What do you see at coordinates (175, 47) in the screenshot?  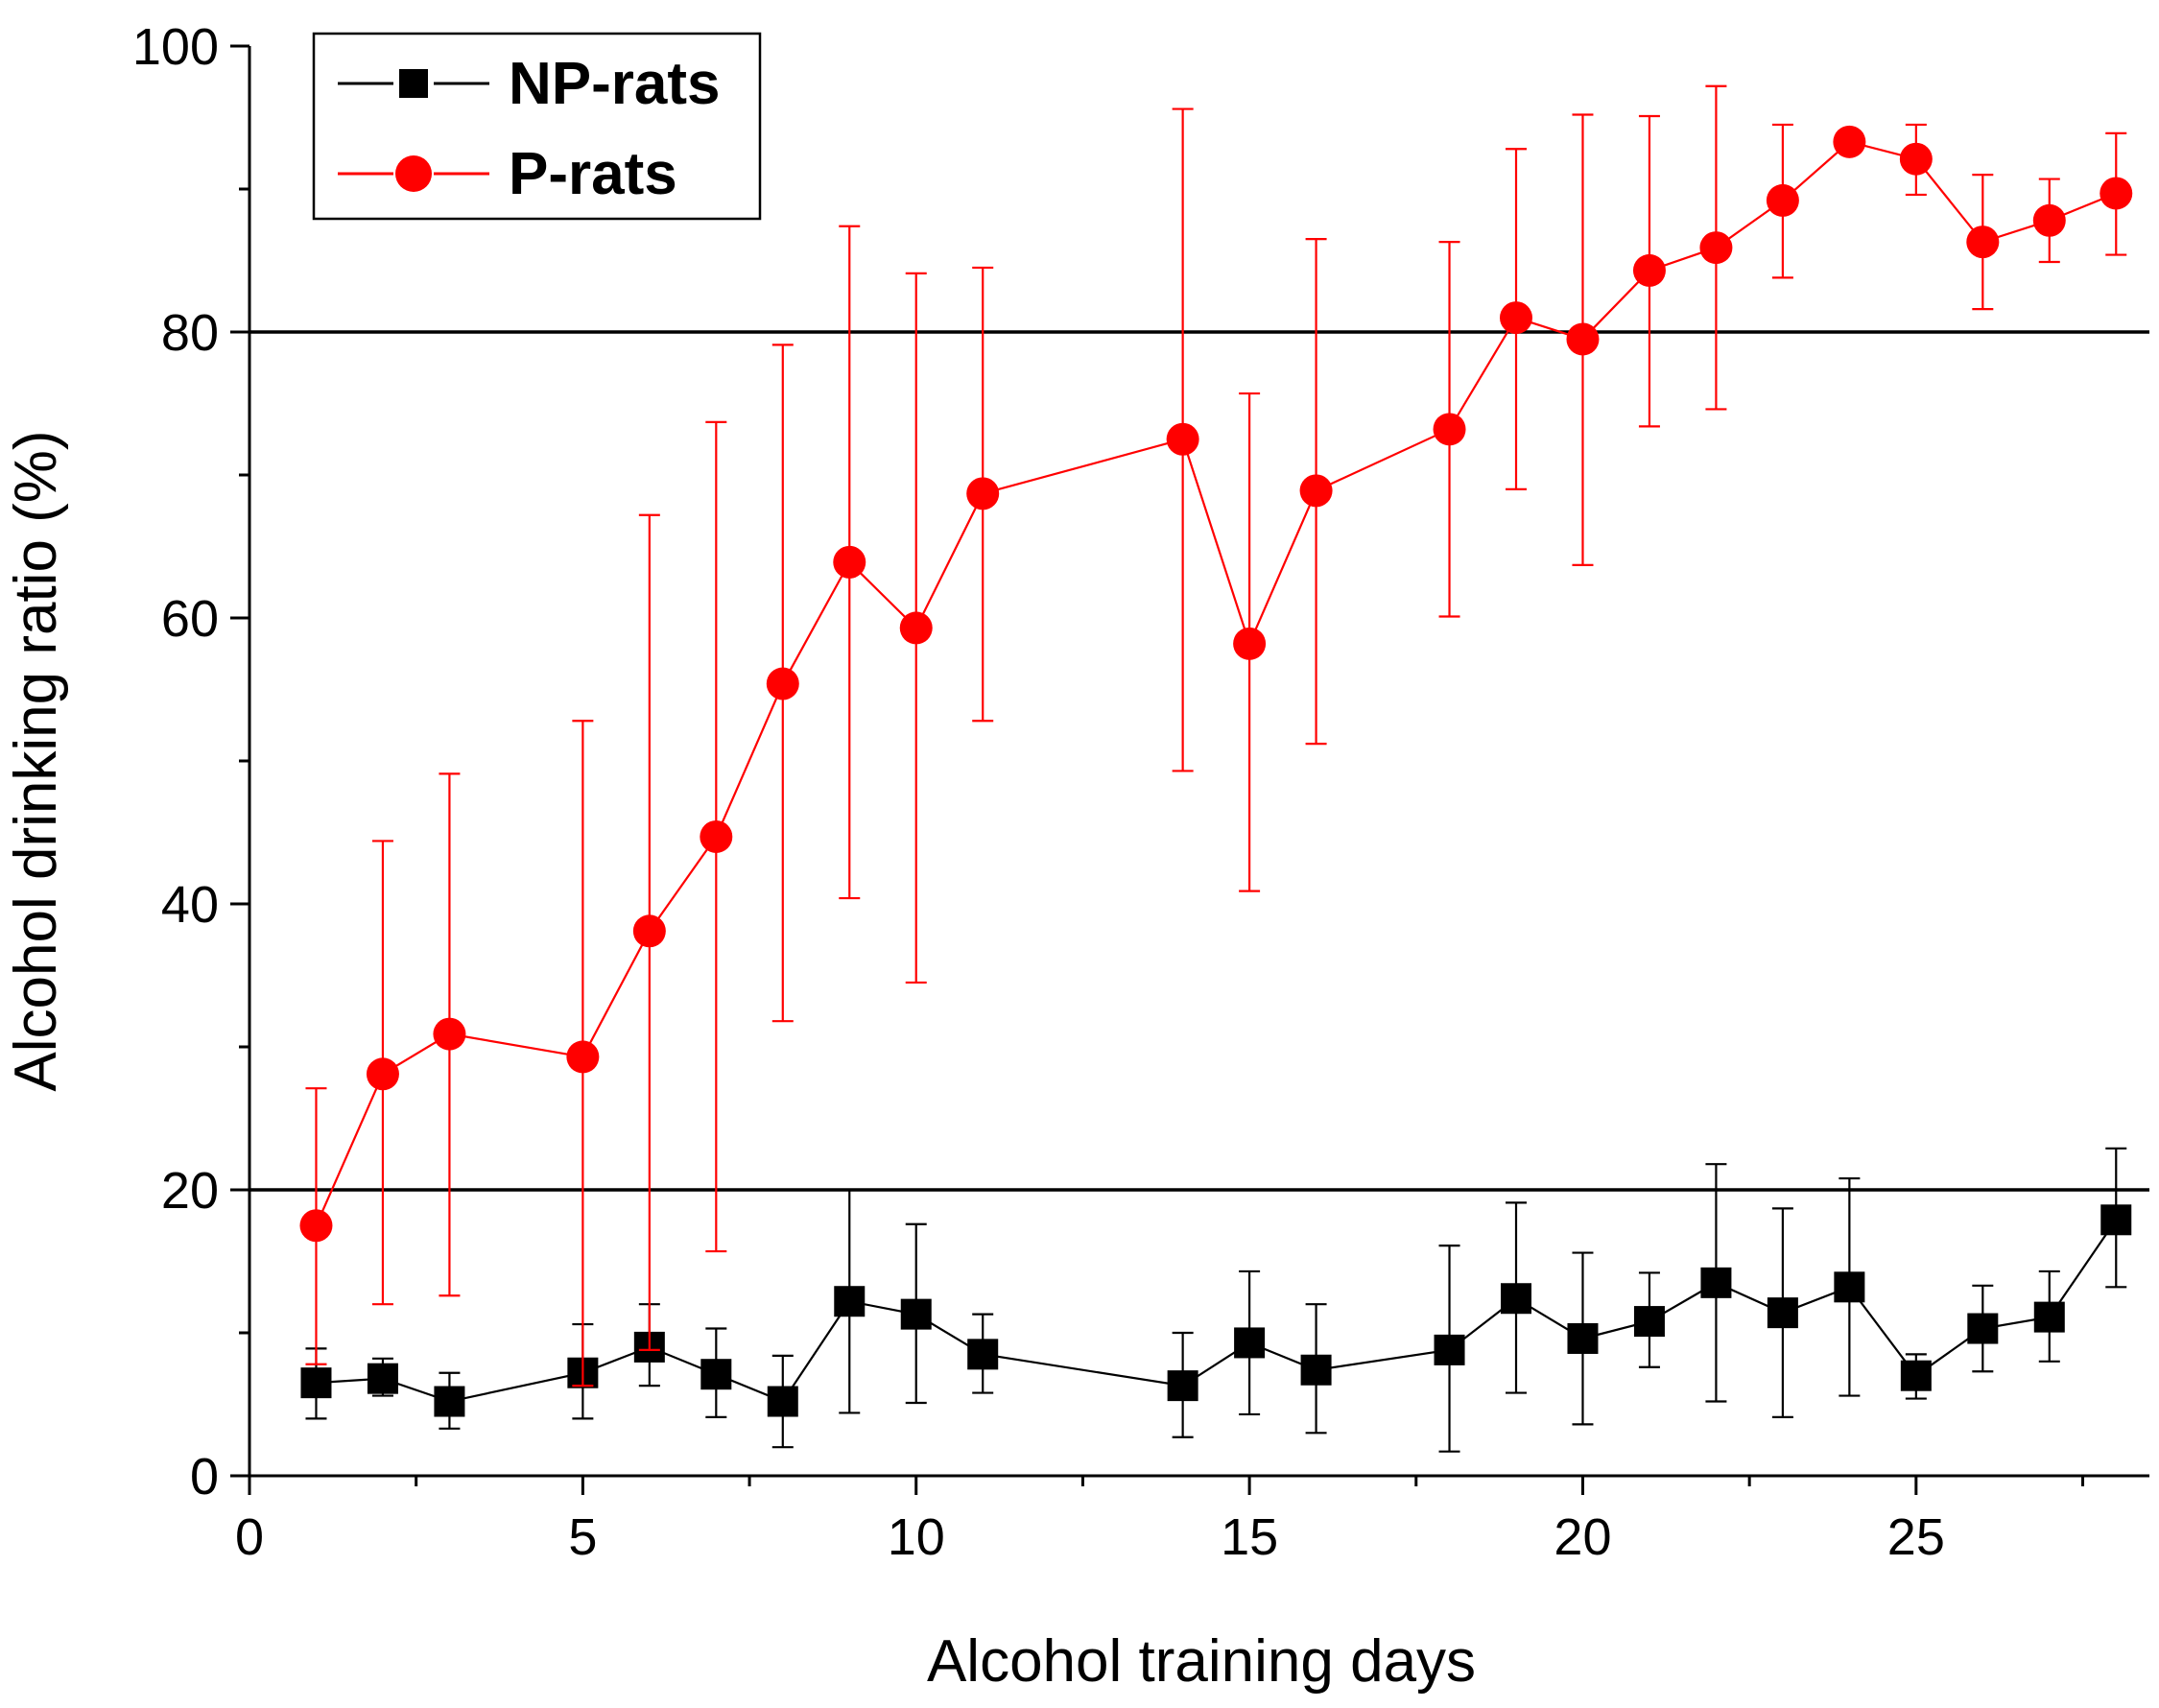 I see `y-tick-label: 100` at bounding box center [175, 47].